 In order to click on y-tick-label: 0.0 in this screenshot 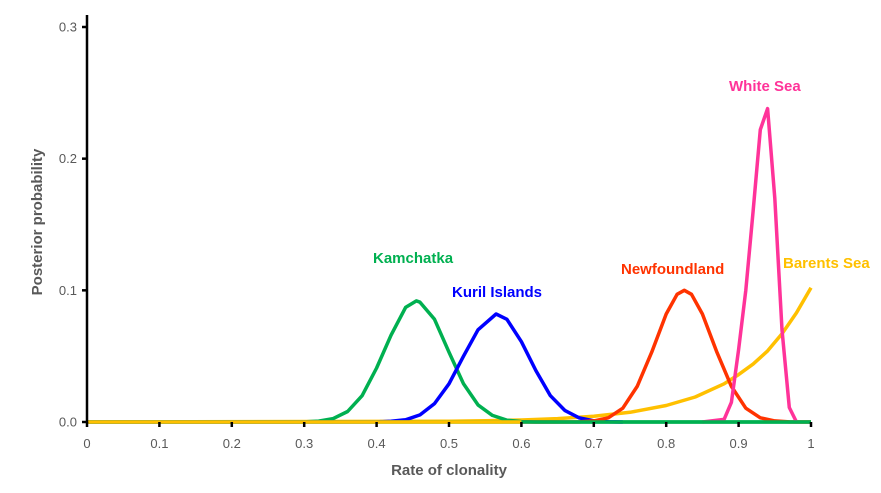, I will do `click(68, 422)`.